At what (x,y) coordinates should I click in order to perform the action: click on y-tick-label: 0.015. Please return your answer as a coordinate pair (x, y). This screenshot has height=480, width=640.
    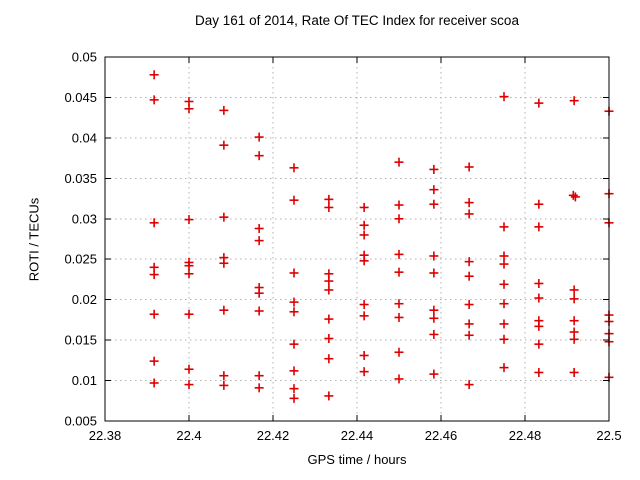
    Looking at the image, I should click on (80, 340).